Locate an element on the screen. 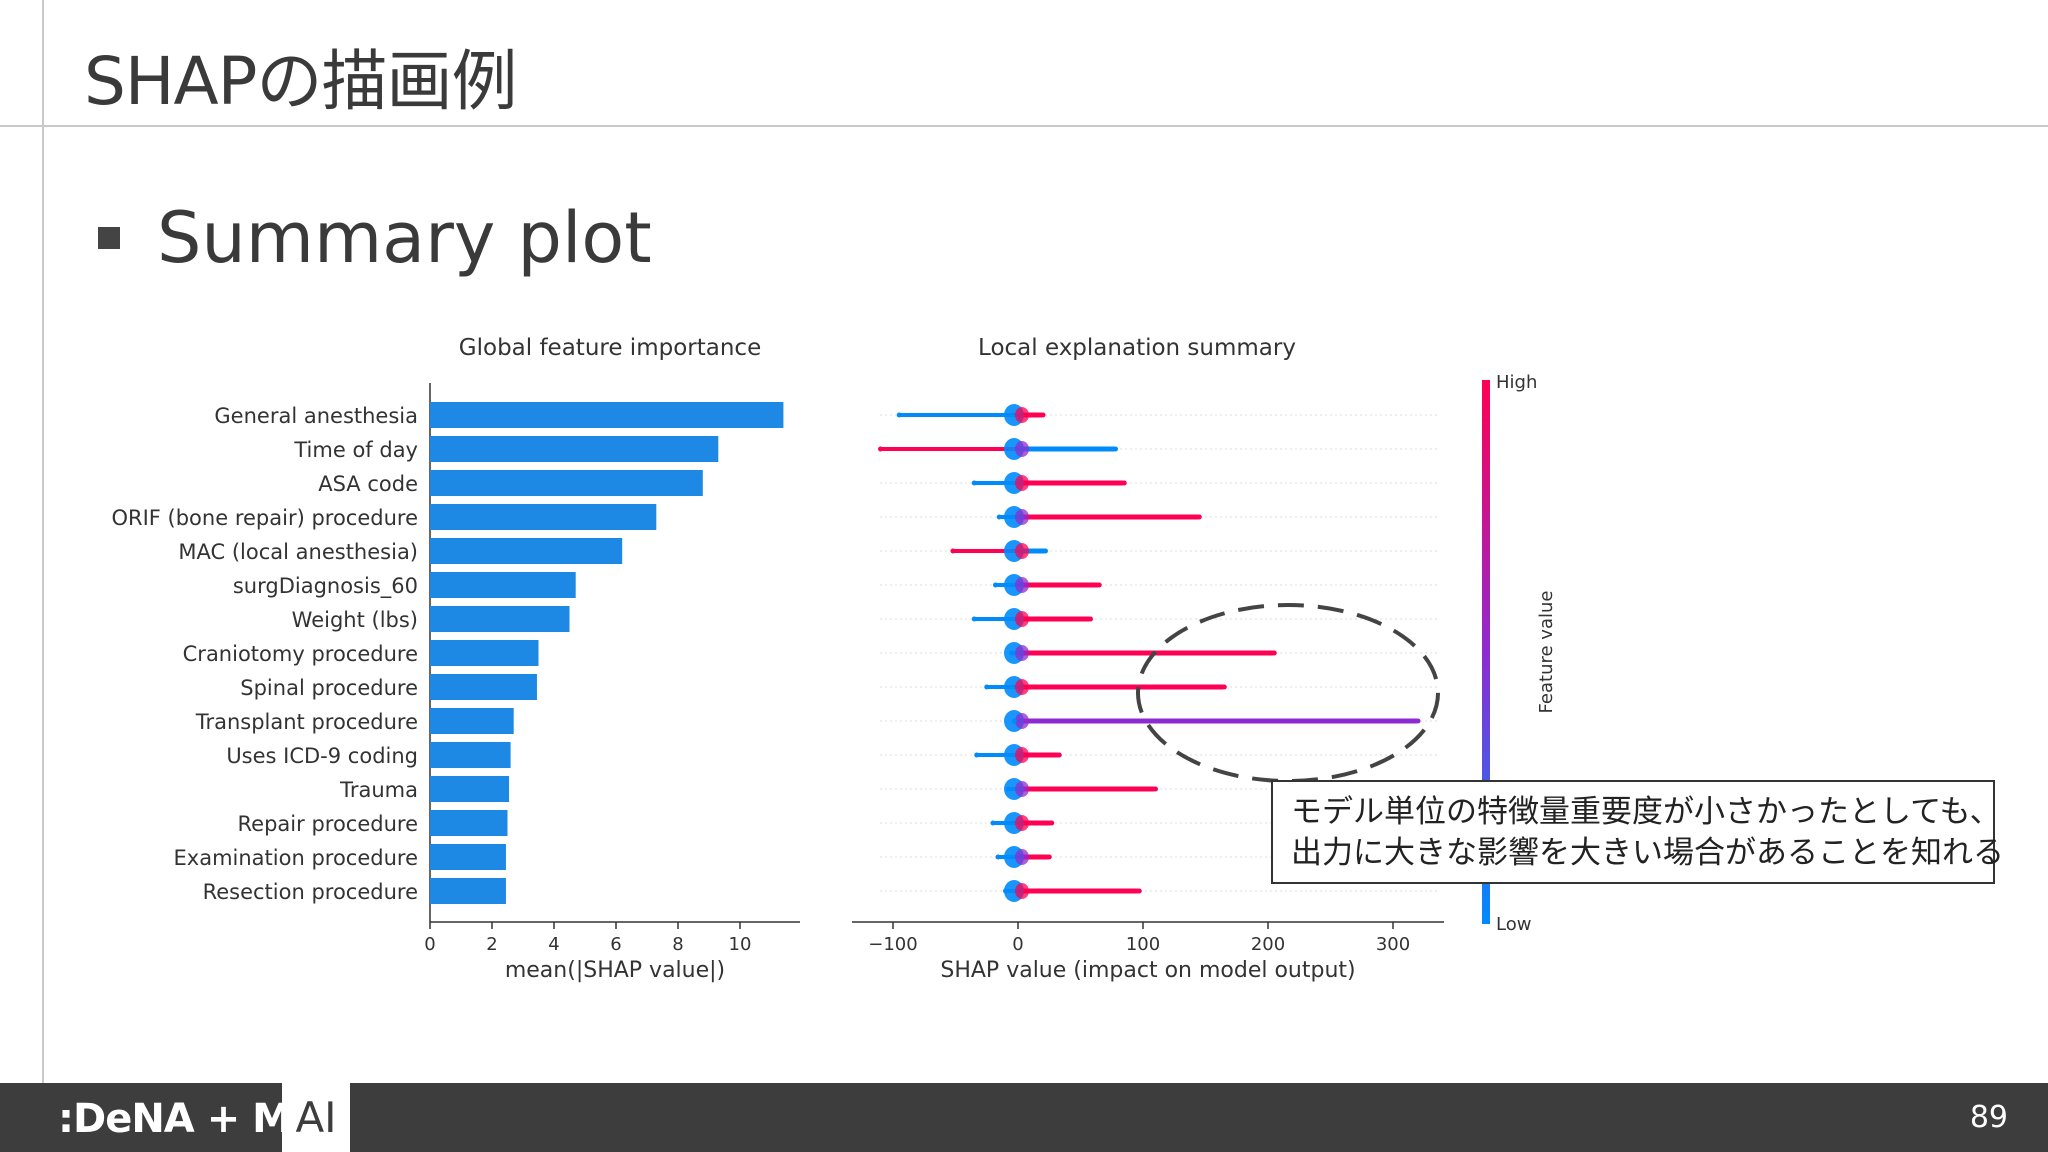  bar-label-8: Spinal procedure is located at coordinates (329, 688).